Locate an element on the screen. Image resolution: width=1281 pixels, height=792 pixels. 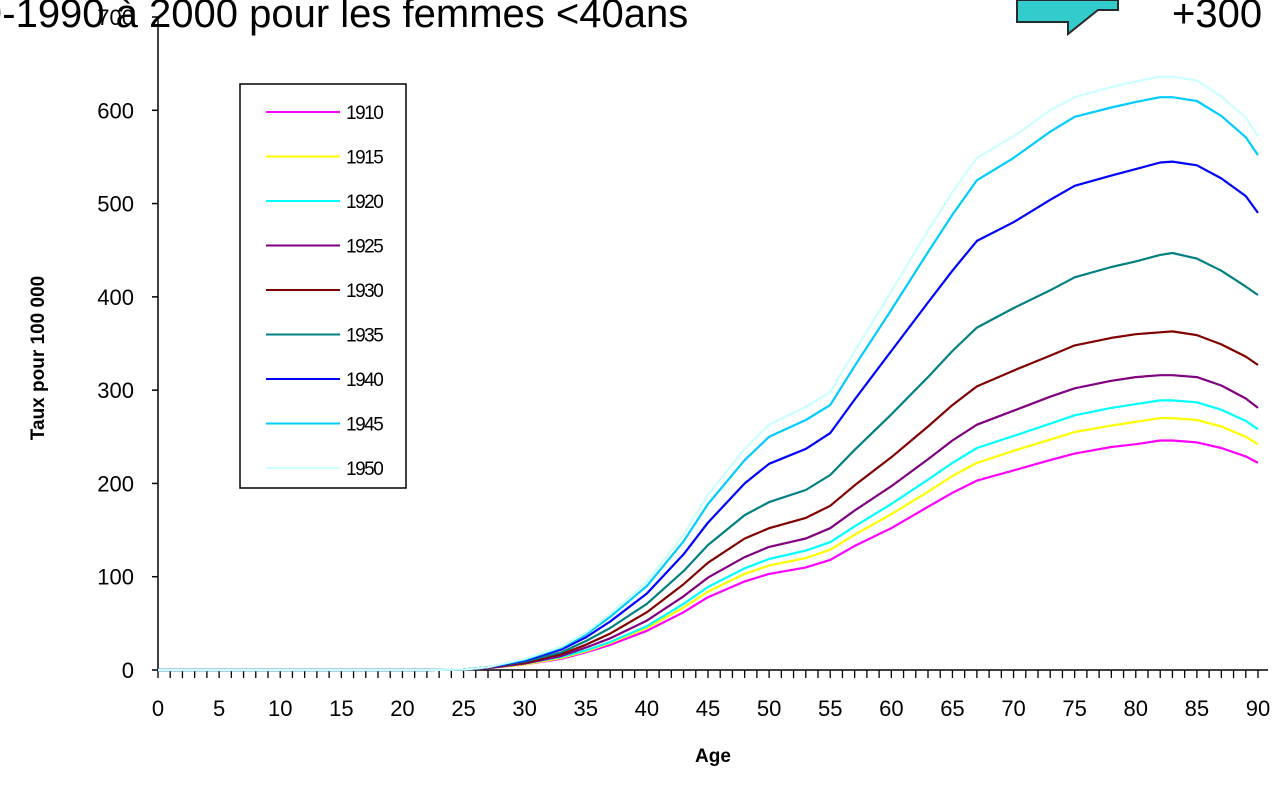
x-tick-label: 65 is located at coordinates (952, 708).